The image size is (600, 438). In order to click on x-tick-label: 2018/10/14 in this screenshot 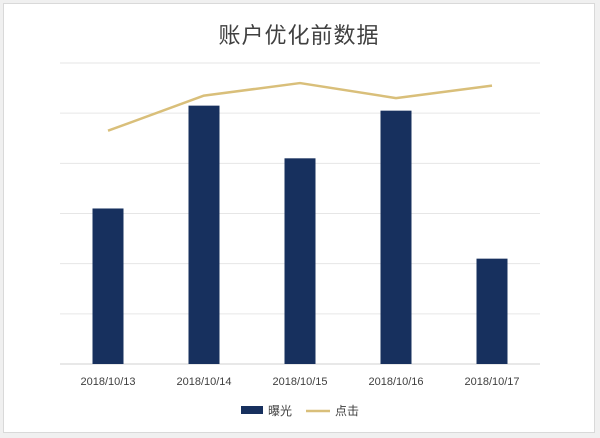, I will do `click(203, 382)`.